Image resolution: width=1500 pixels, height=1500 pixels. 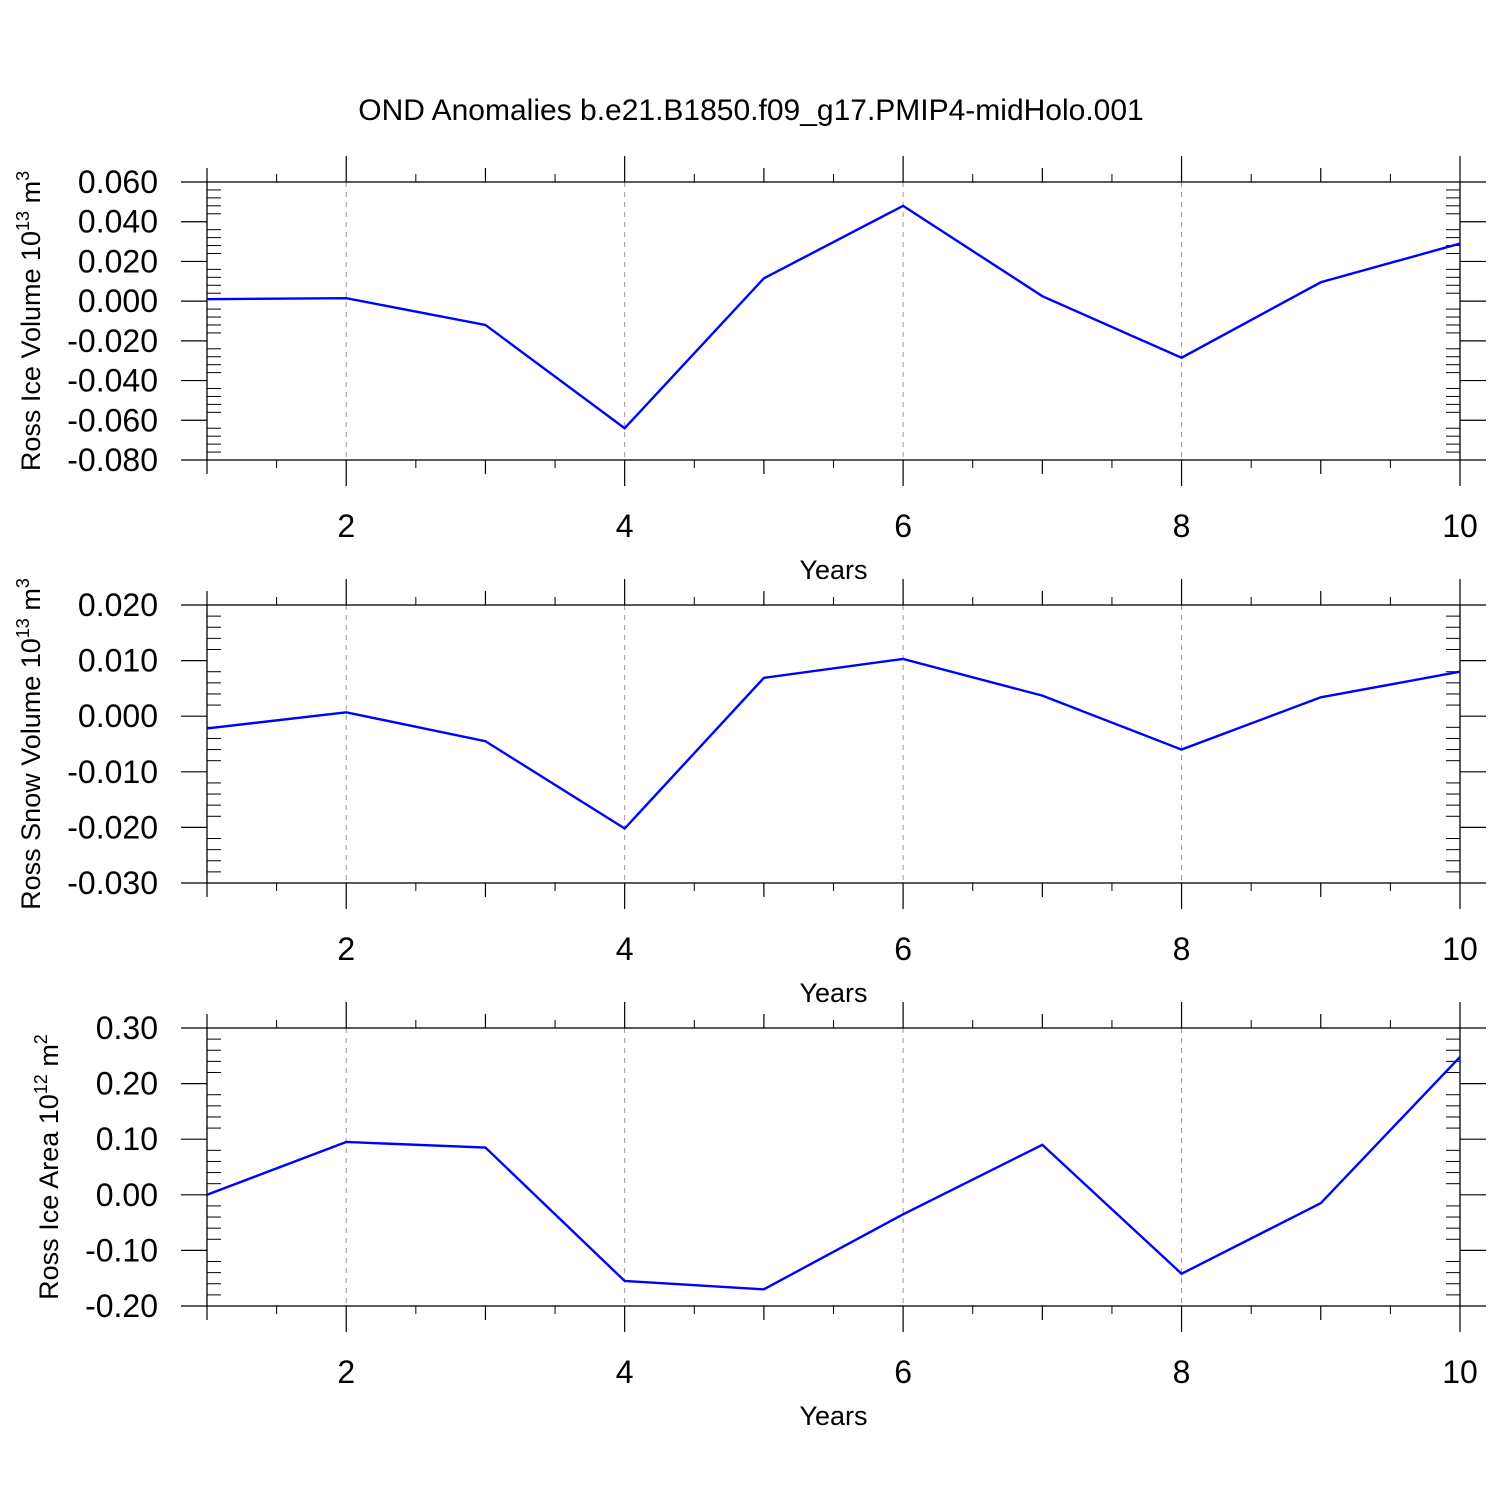 I want to click on y-tick-label: -0.010, so click(x=112, y=772).